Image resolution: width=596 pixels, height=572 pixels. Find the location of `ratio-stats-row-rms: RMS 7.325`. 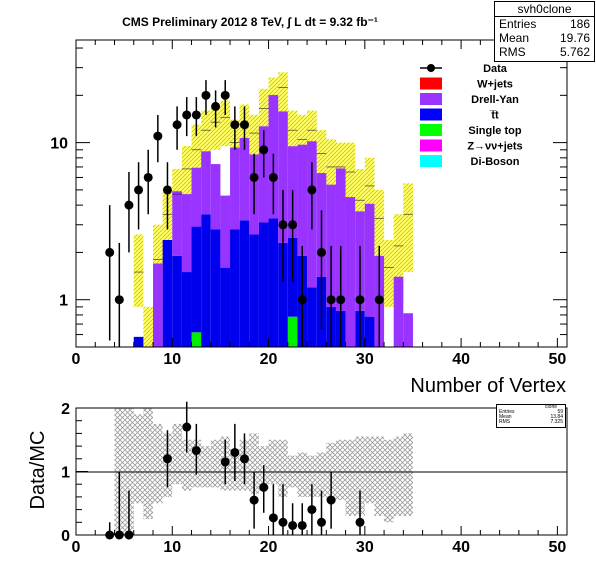

ratio-stats-row-rms: RMS 7.325 is located at coordinates (531, 422).